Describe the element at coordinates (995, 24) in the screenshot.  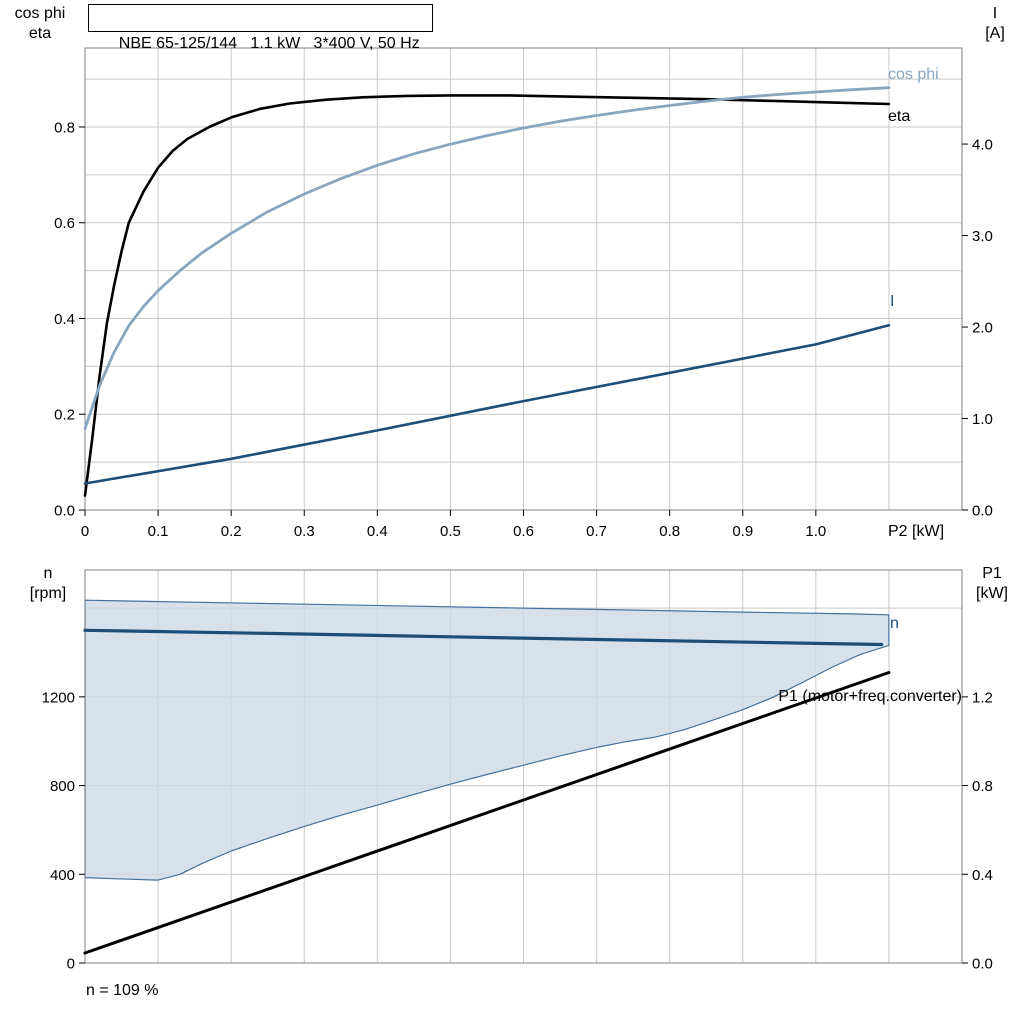
I see `top-right-axis-title: I [A]` at that location.